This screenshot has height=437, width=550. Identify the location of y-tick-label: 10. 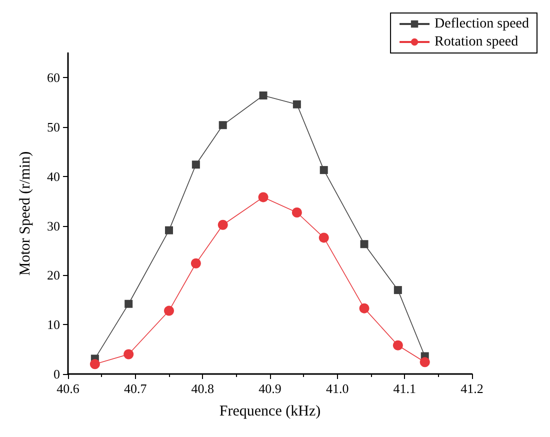
(53, 324).